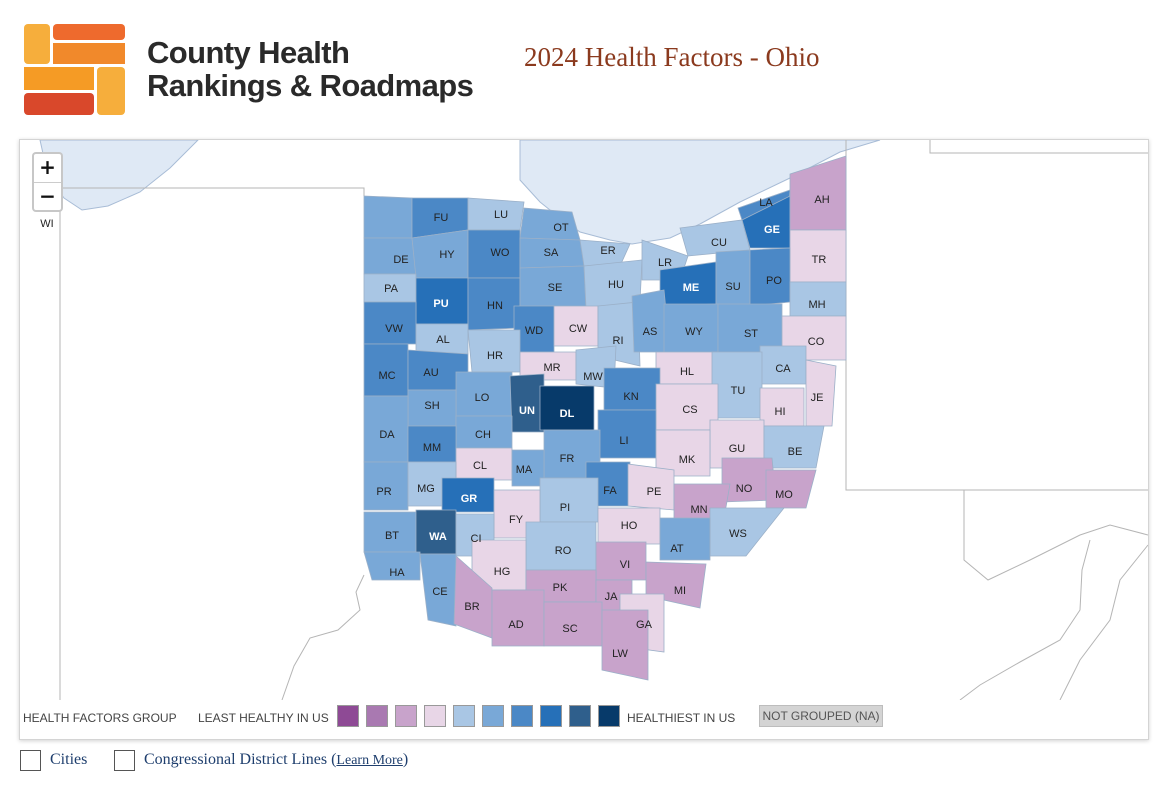 This screenshot has height=810, width=1168. I want to click on county-label-ci: CI, so click(476, 539).